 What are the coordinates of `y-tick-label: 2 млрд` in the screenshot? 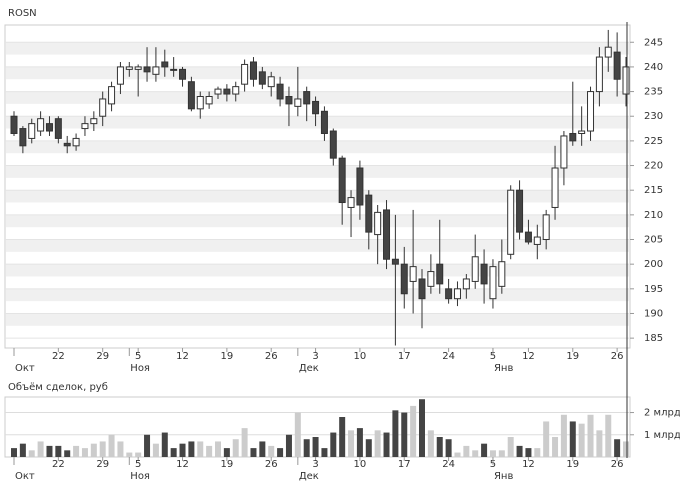 It's located at (662, 413).